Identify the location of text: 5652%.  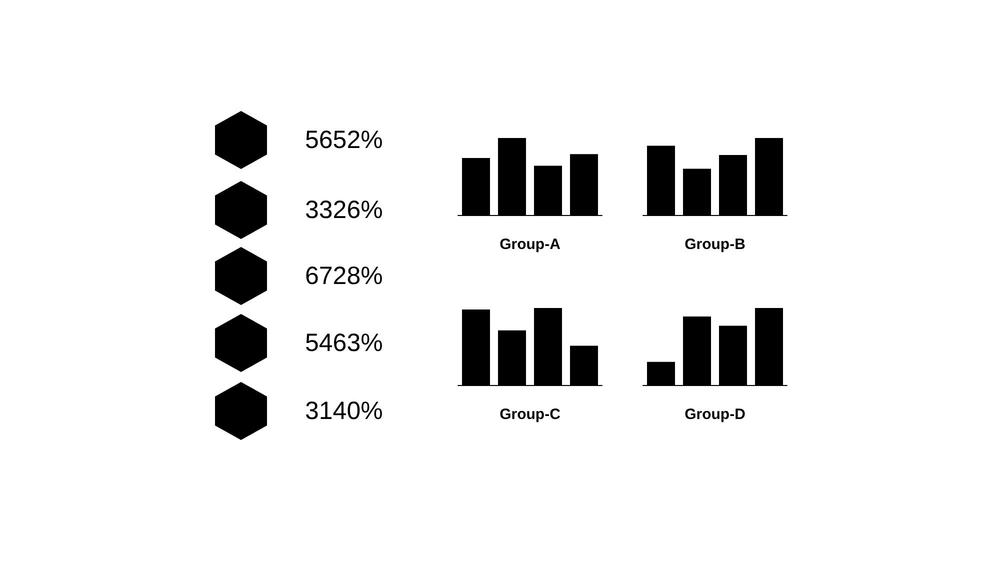
(344, 140).